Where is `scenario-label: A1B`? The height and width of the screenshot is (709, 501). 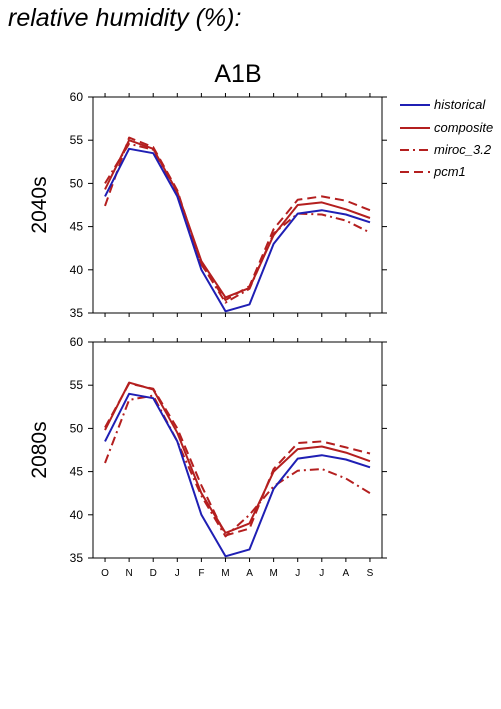
scenario-label: A1B is located at coordinates (237, 74).